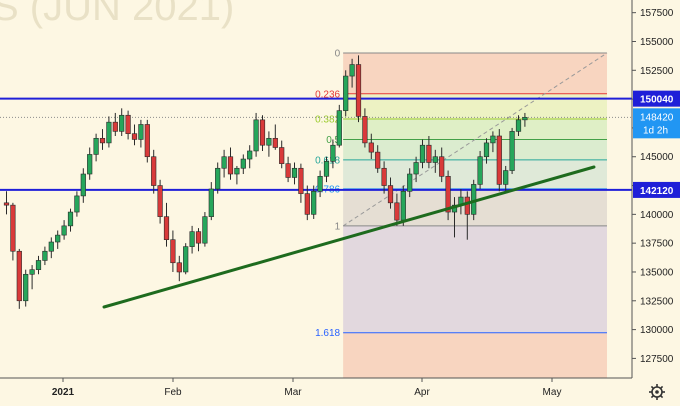 Image resolution: width=680 pixels, height=406 pixels. Describe the element at coordinates (552, 392) in the screenshot. I see `x-tick-label: May` at that location.